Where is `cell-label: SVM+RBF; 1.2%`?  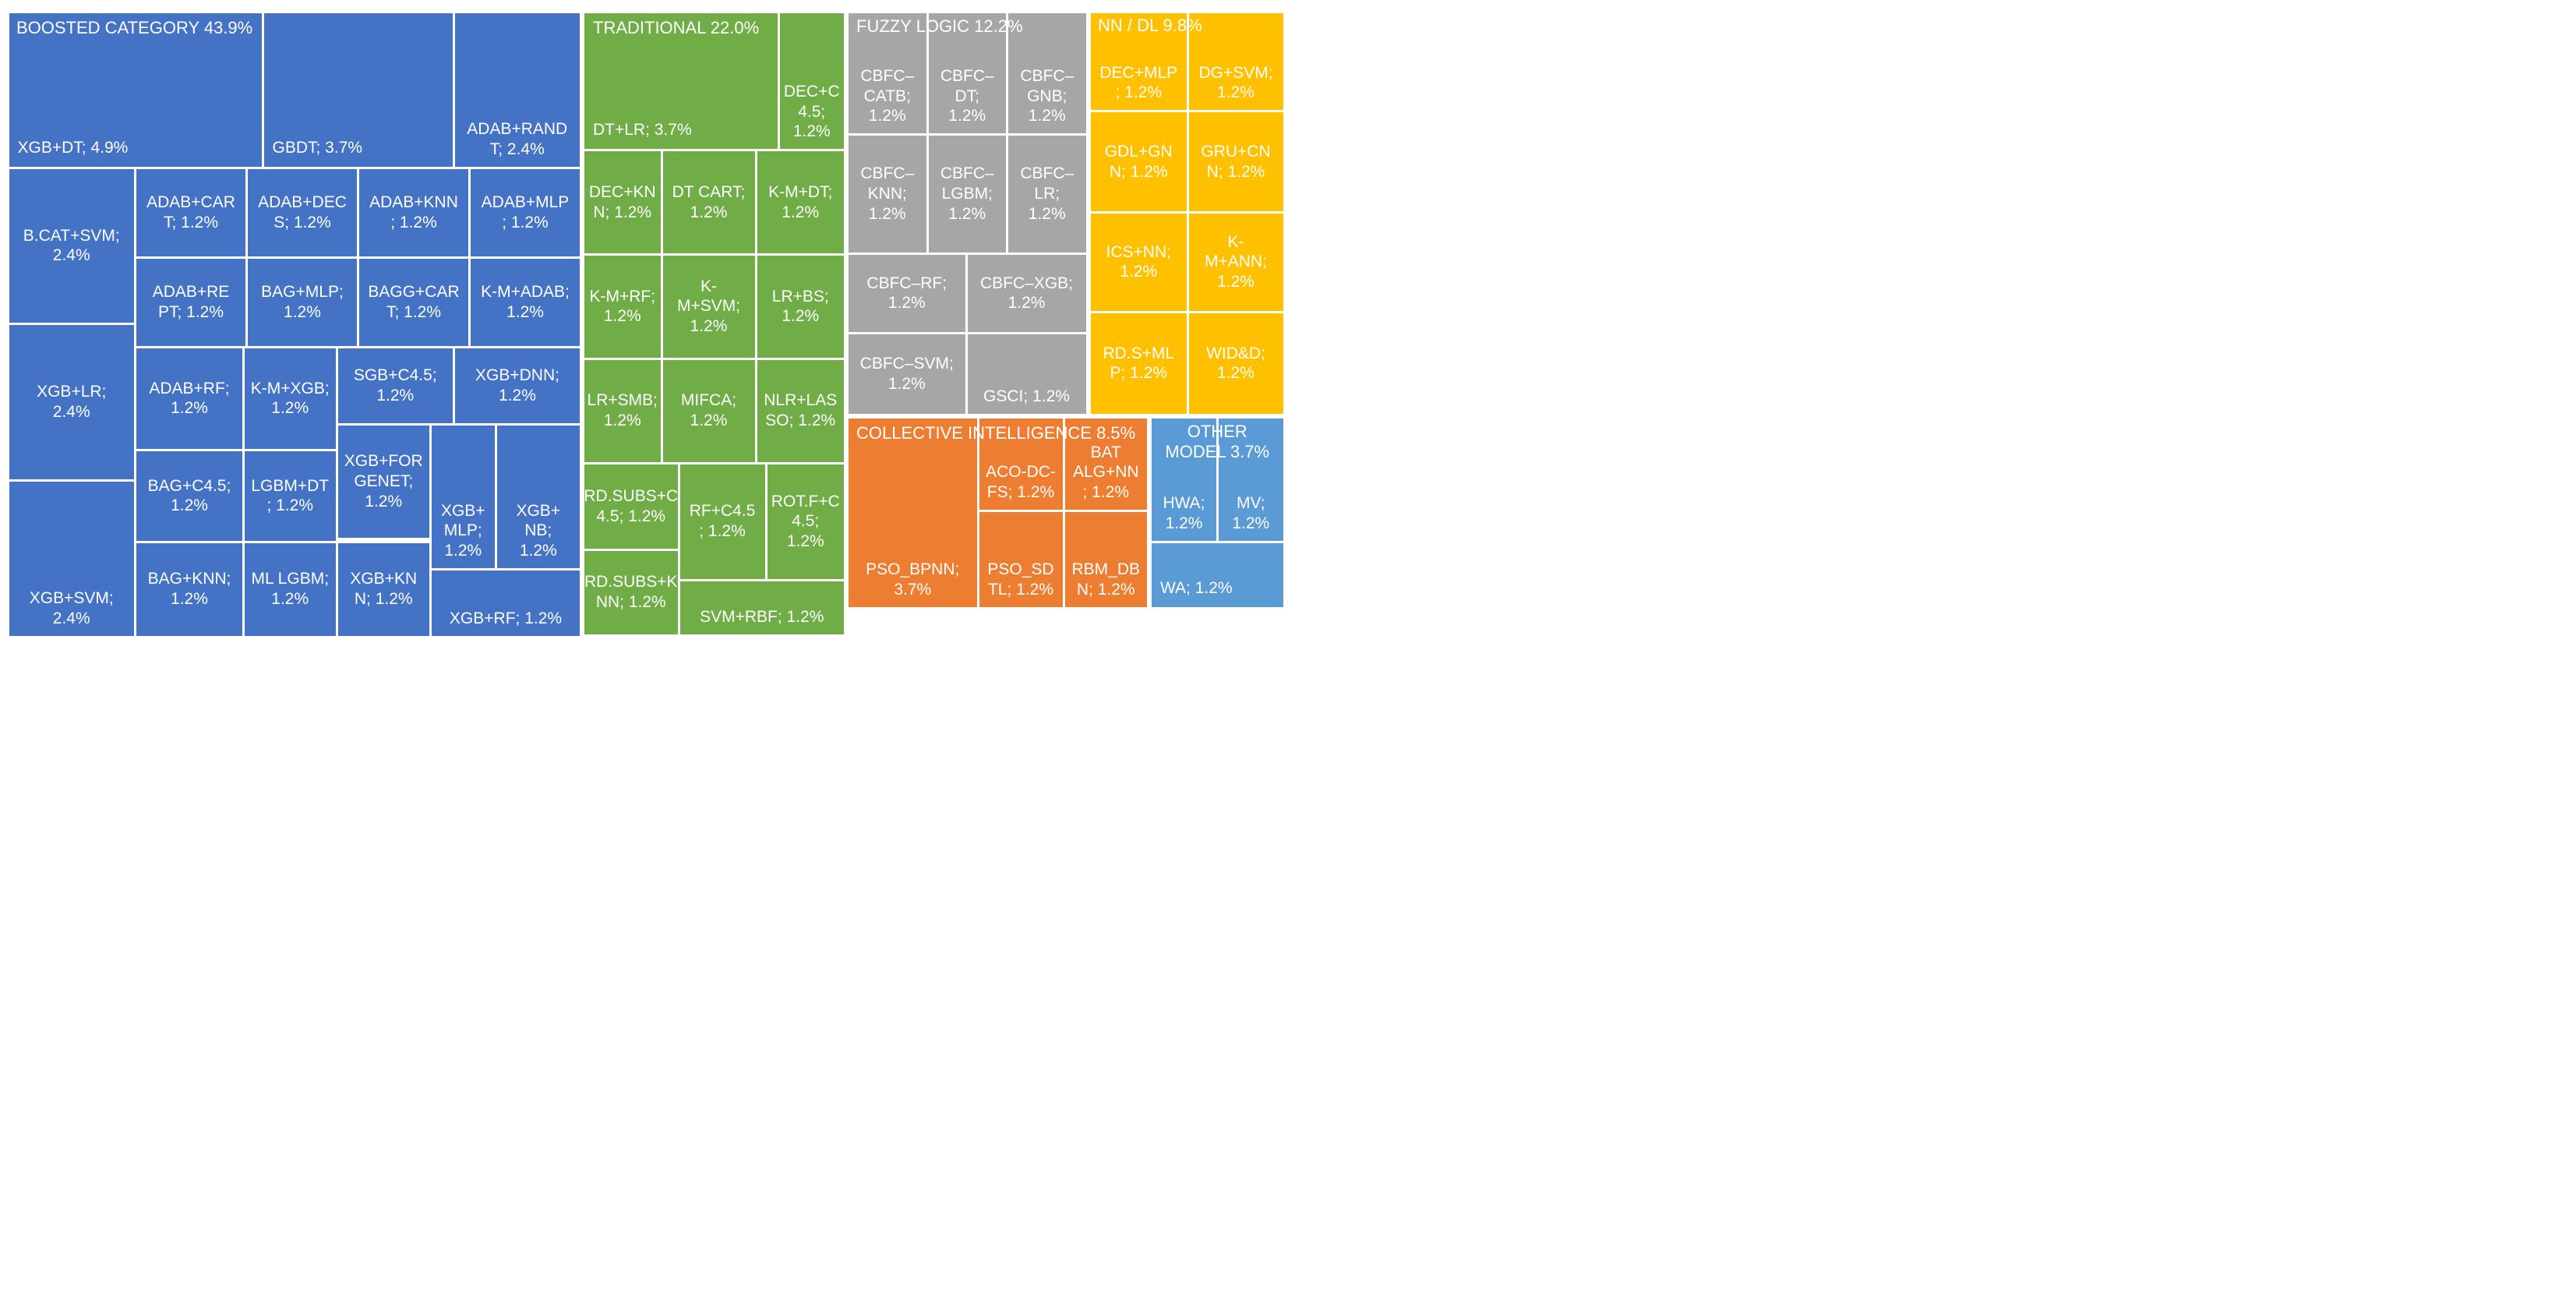
cell-label: SVM+RBF; 1.2% is located at coordinates (762, 616).